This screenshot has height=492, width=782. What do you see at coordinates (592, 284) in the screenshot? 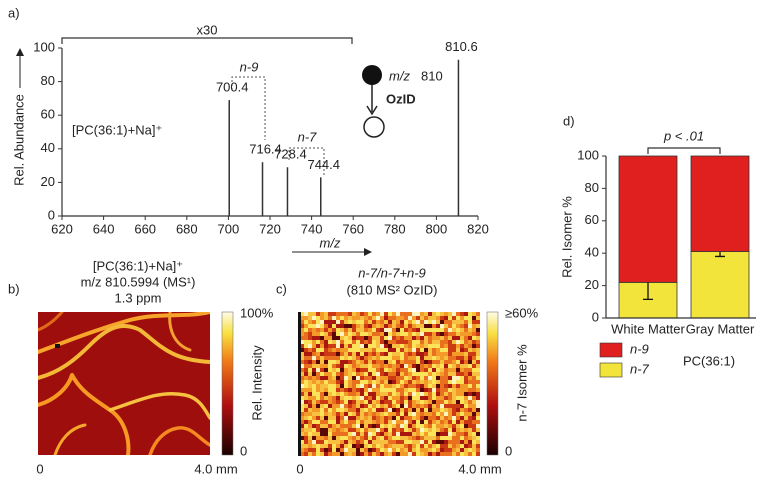
I see `y-tick-label: 20` at bounding box center [592, 284].